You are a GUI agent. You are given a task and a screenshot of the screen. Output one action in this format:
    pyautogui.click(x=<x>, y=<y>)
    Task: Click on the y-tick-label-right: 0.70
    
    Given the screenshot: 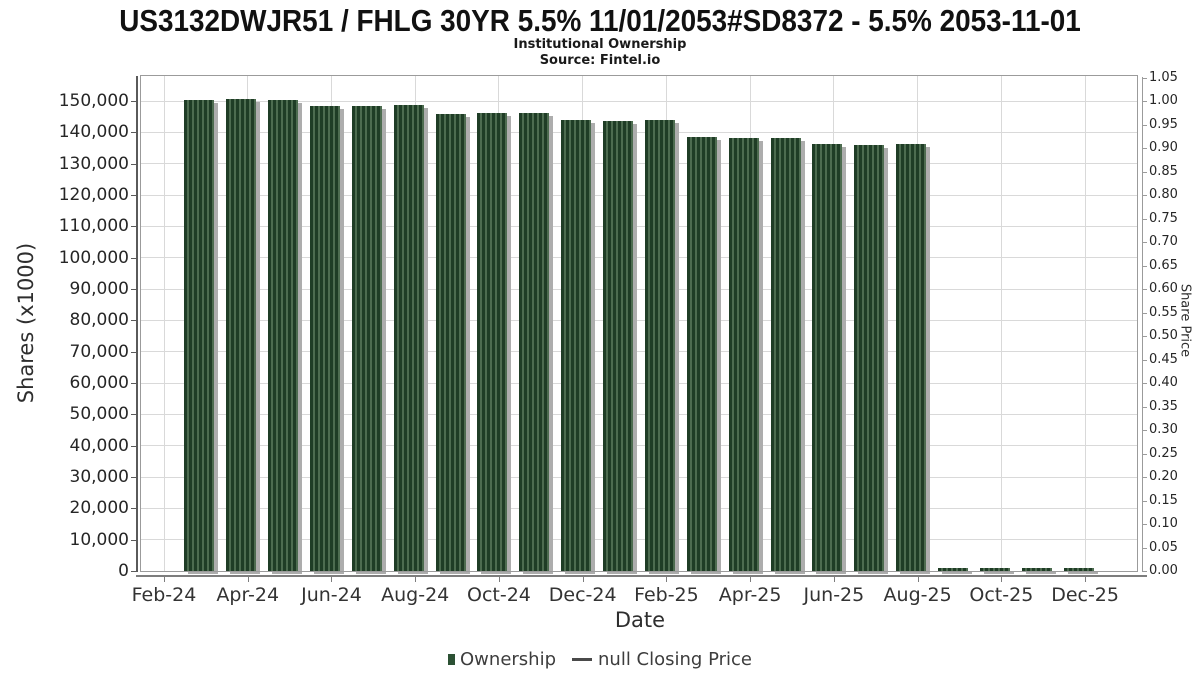 What is the action you would take?
    pyautogui.click(x=1163, y=242)
    